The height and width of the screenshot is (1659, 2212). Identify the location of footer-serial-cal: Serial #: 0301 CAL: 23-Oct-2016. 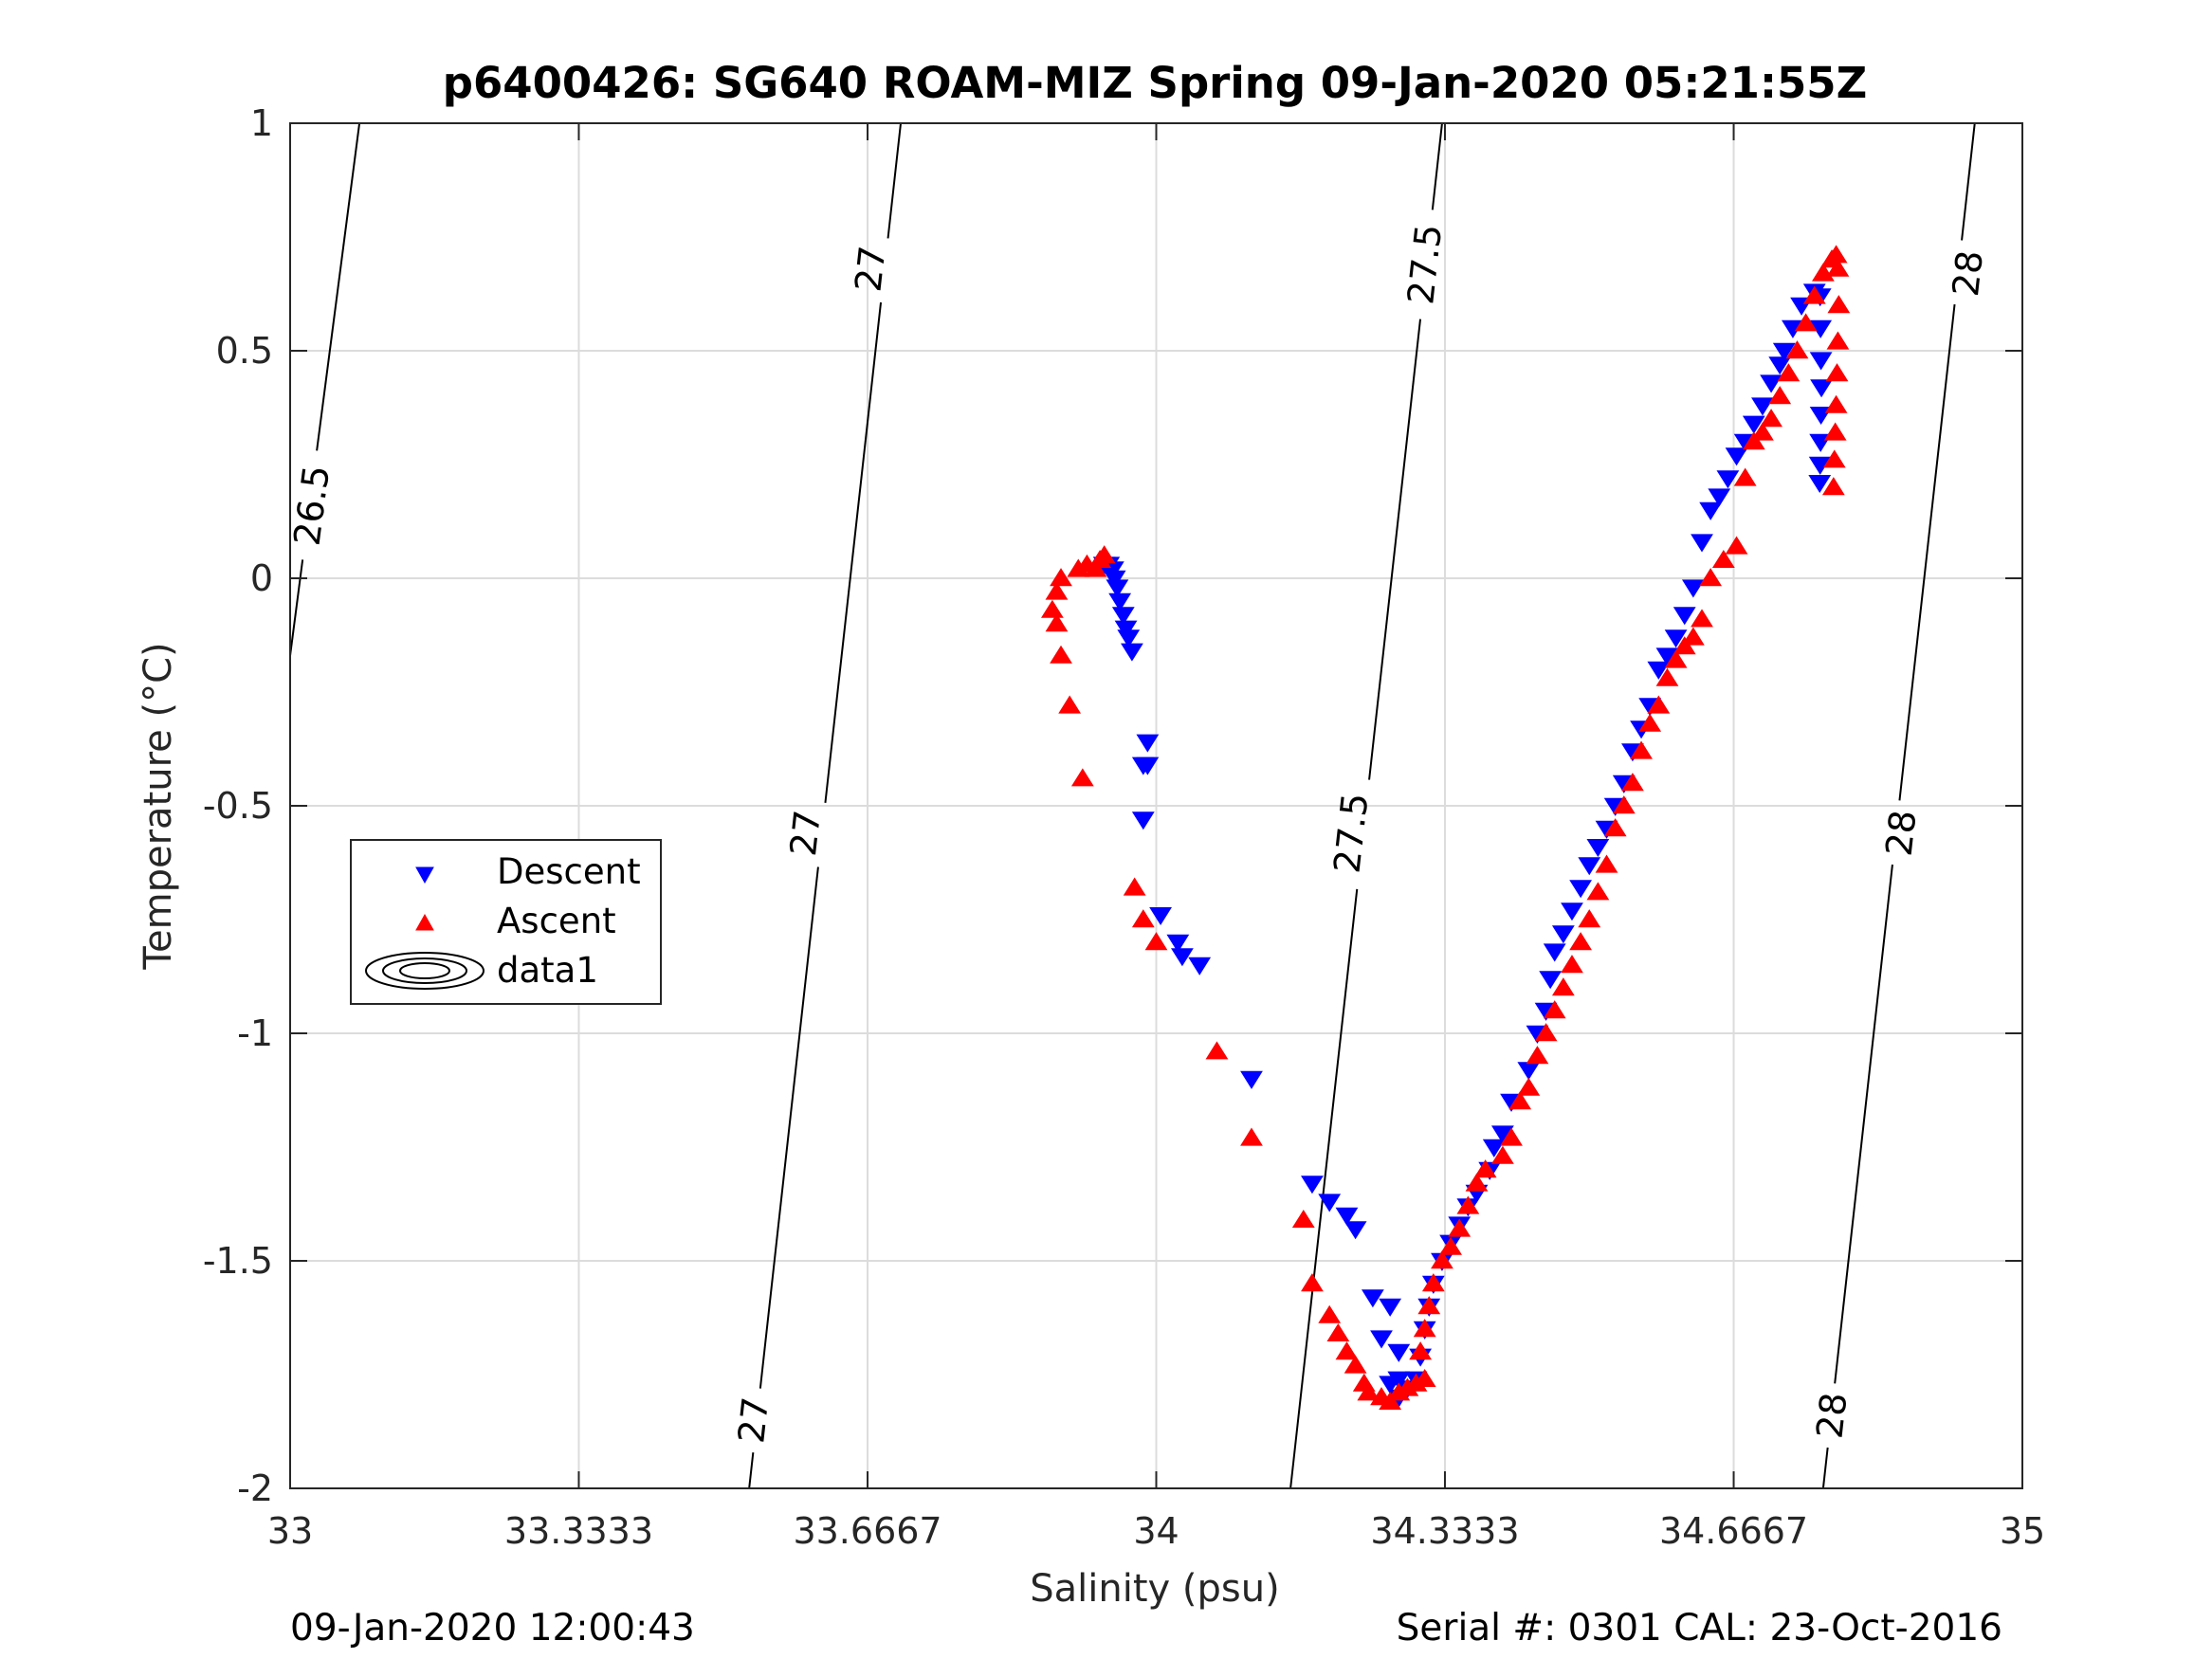
(1699, 1628).